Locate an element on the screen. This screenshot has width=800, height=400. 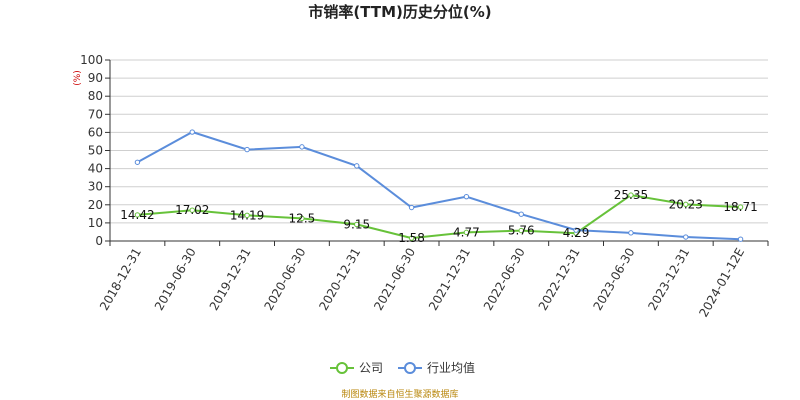
y-tick-label: 20 is located at coordinates (95, 205).